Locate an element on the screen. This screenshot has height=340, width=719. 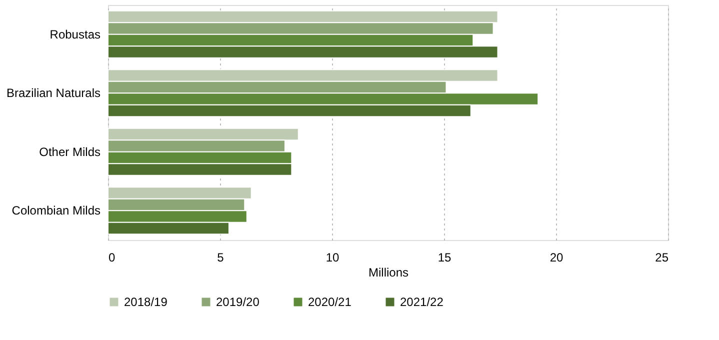
x-axis-title: Millions is located at coordinates (388, 273).